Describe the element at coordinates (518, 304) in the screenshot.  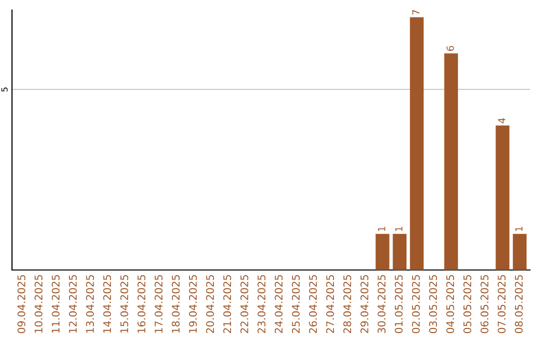
I see `x-tick-label: 08.05.2025` at that location.